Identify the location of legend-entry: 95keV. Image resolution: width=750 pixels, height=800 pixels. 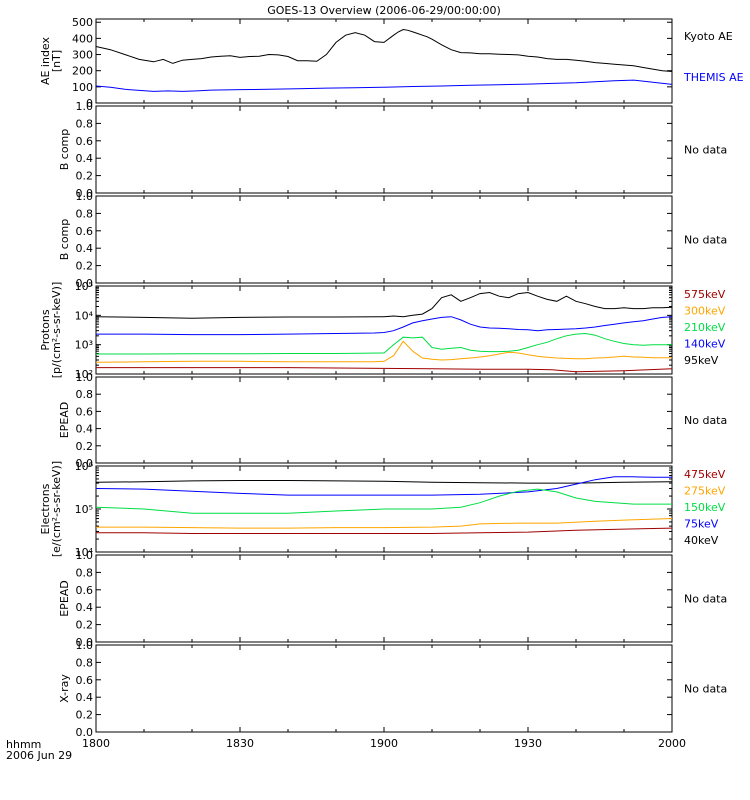
(701, 360).